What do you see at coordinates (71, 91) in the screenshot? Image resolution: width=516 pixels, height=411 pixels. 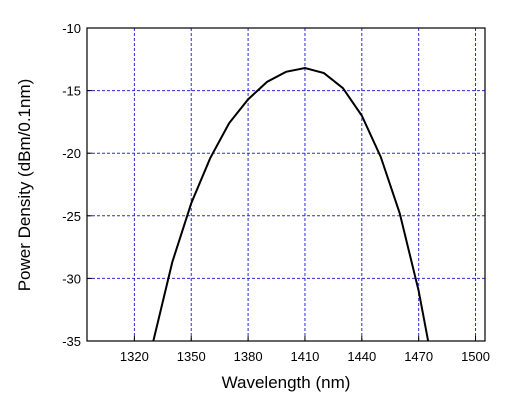 I see `y-tick-label: -15` at bounding box center [71, 91].